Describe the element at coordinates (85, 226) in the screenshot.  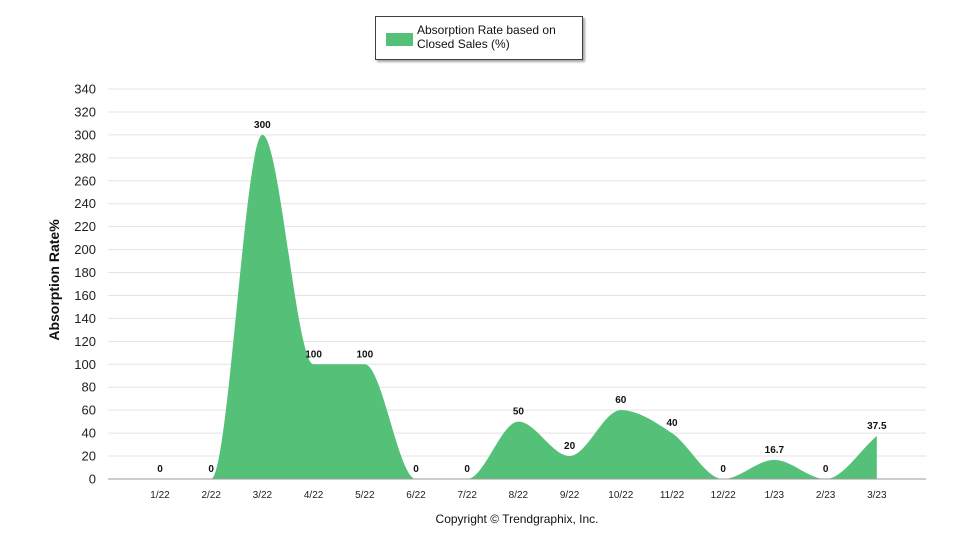
I see `y-tick-label: 220` at that location.